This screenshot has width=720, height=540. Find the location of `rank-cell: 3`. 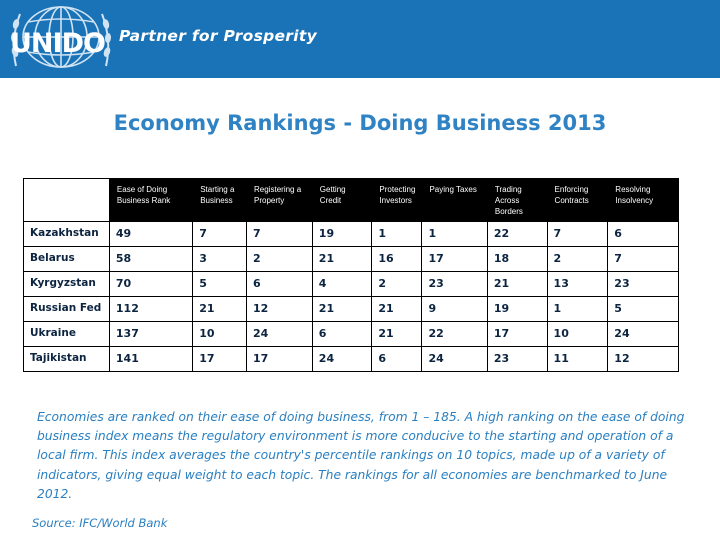

rank-cell: 3 is located at coordinates (220, 259).